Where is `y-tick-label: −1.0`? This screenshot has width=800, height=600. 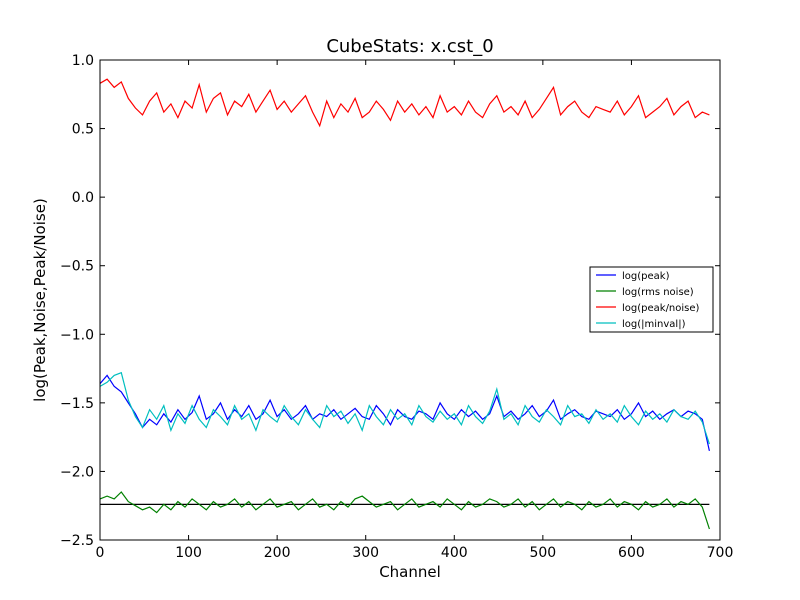 y-tick-label: −1.0 is located at coordinates (77, 335).